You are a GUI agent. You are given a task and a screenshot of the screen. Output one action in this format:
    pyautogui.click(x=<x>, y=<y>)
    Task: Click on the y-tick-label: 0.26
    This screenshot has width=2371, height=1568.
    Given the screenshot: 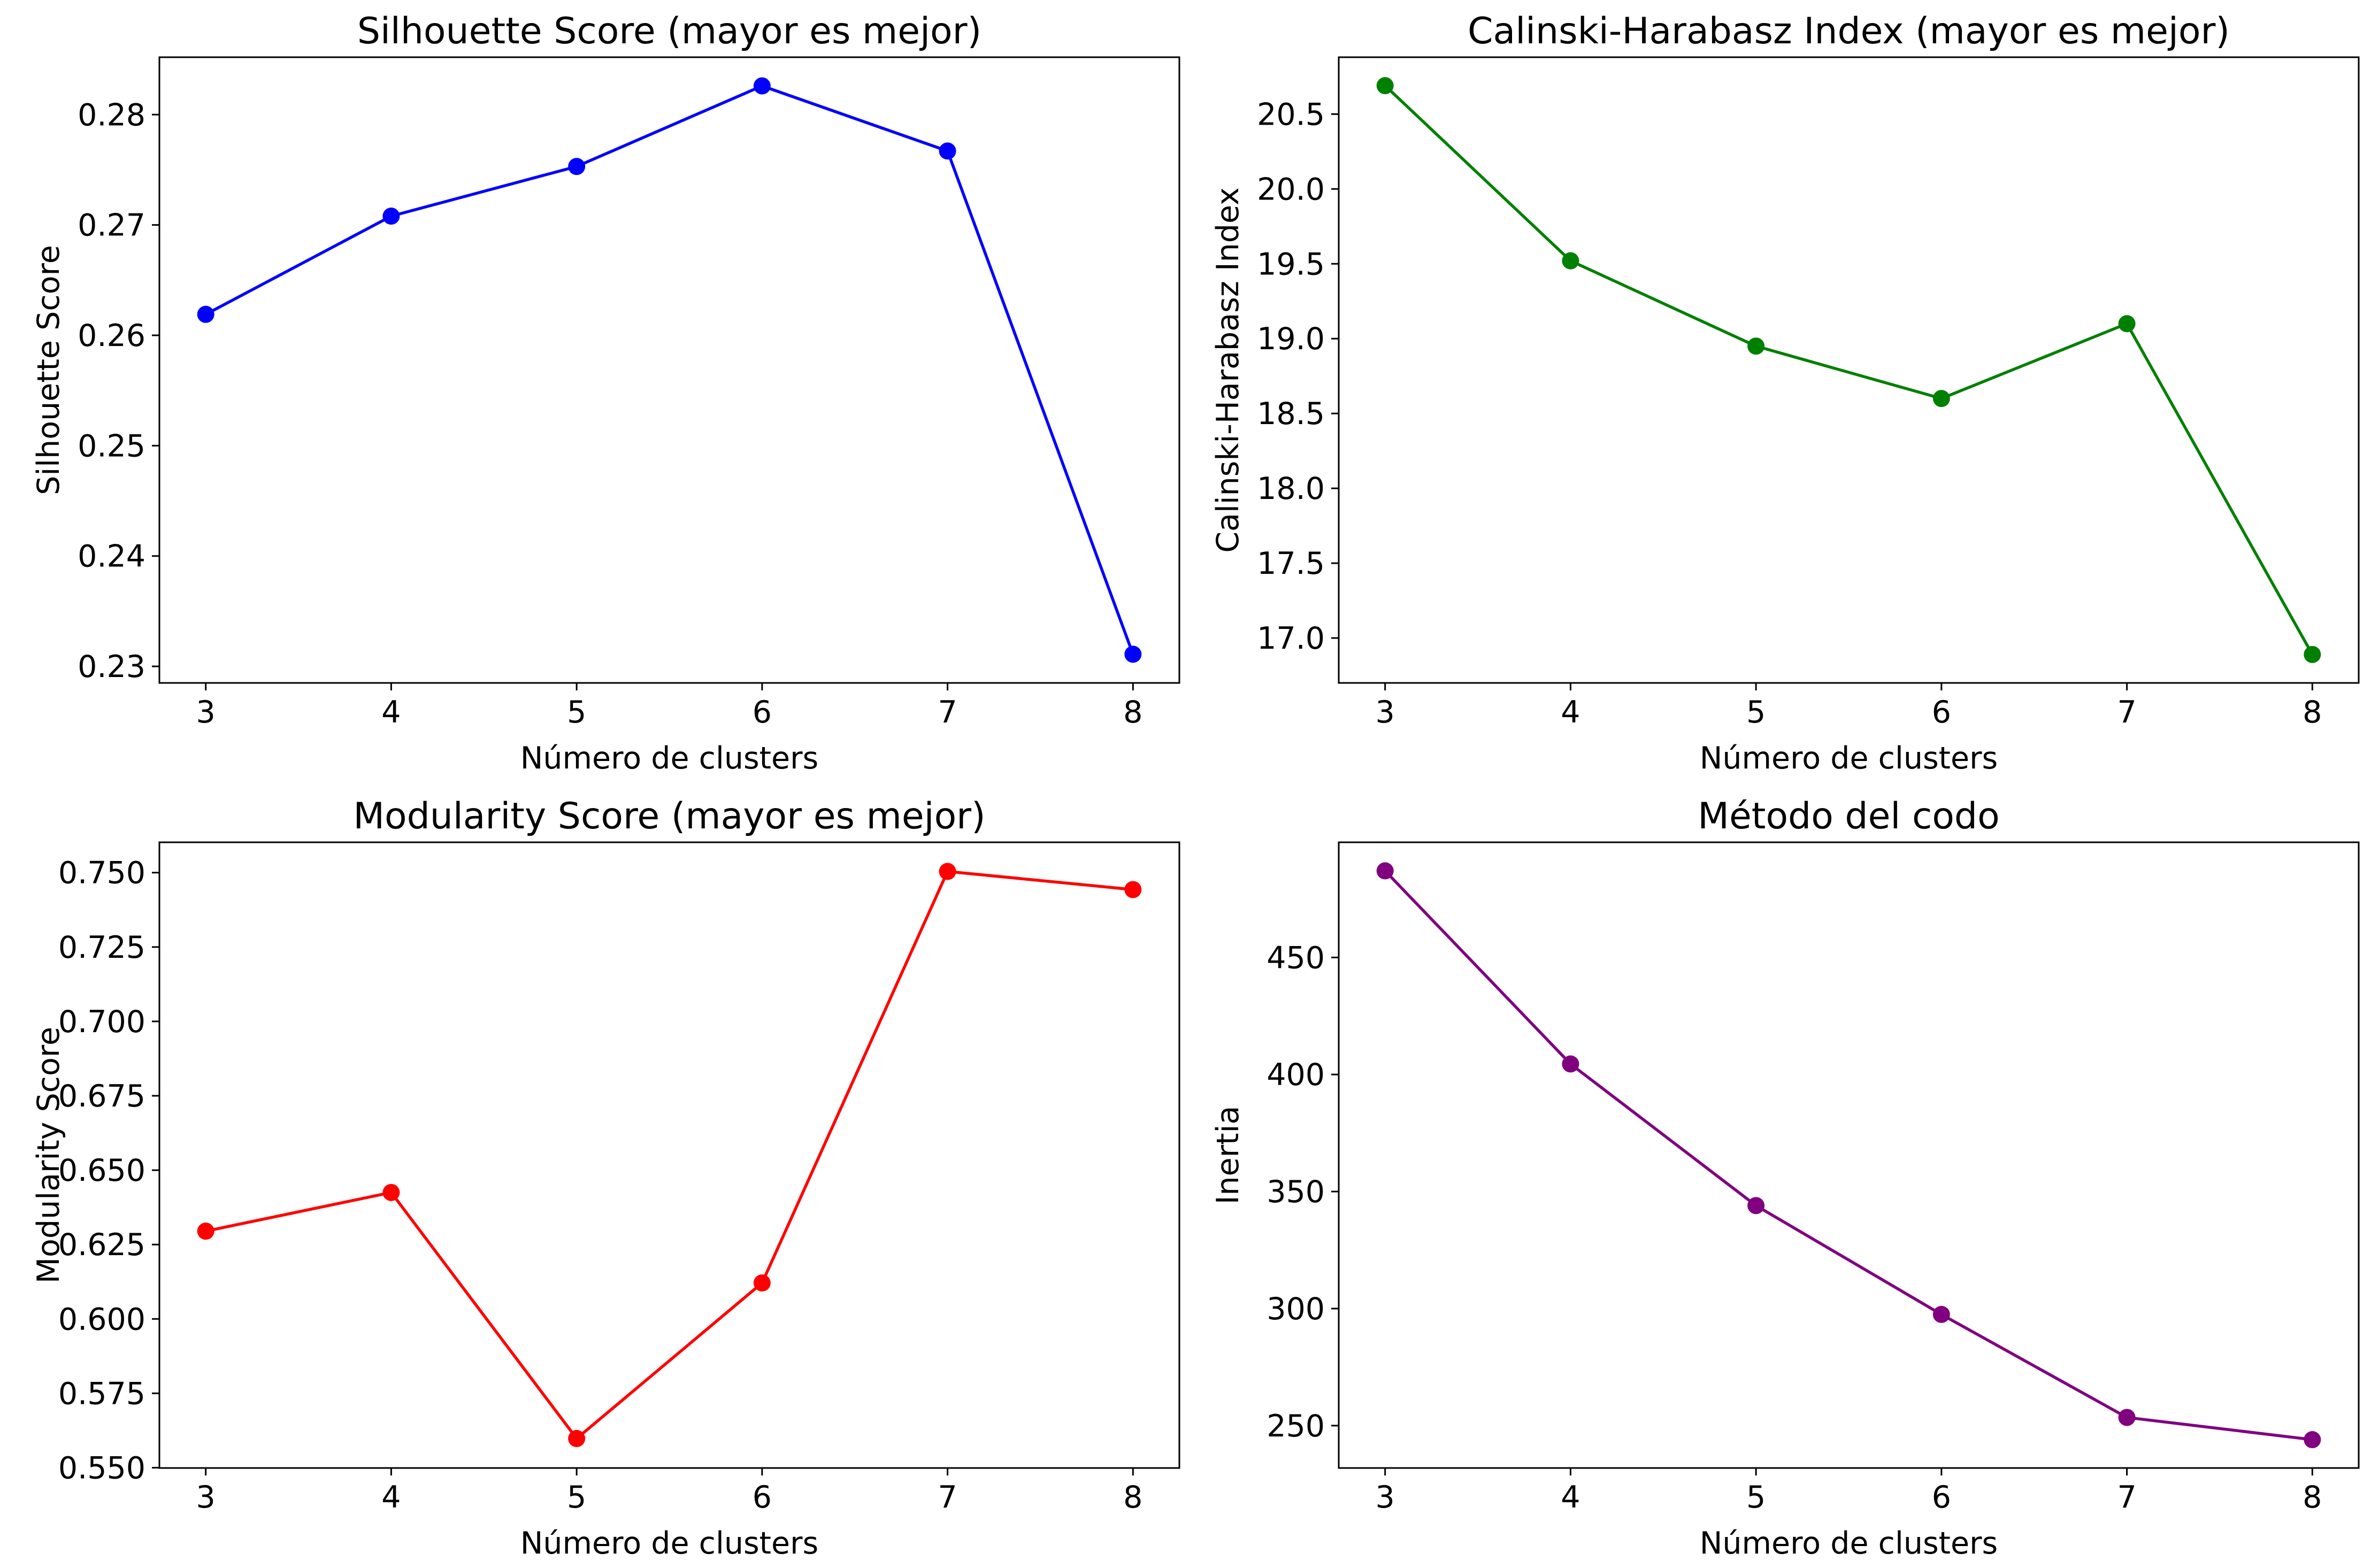 What is the action you would take?
    pyautogui.click(x=111, y=335)
    